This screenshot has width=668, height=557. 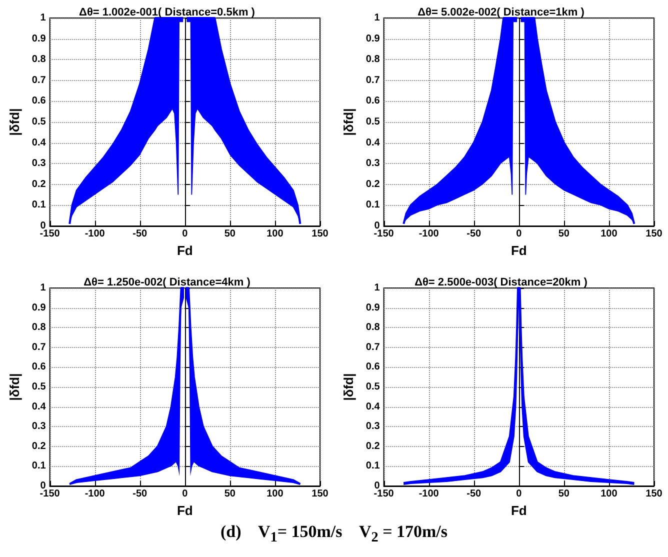 What do you see at coordinates (501, 282) in the screenshot?
I see `chart-title: Δθ= 2.500e-003( Distance=20km )` at bounding box center [501, 282].